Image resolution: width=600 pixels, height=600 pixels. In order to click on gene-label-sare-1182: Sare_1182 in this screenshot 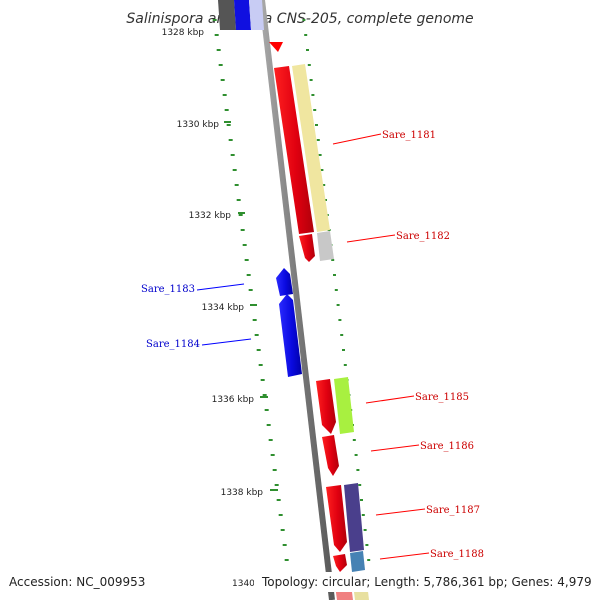, I will do `click(423, 236)`.